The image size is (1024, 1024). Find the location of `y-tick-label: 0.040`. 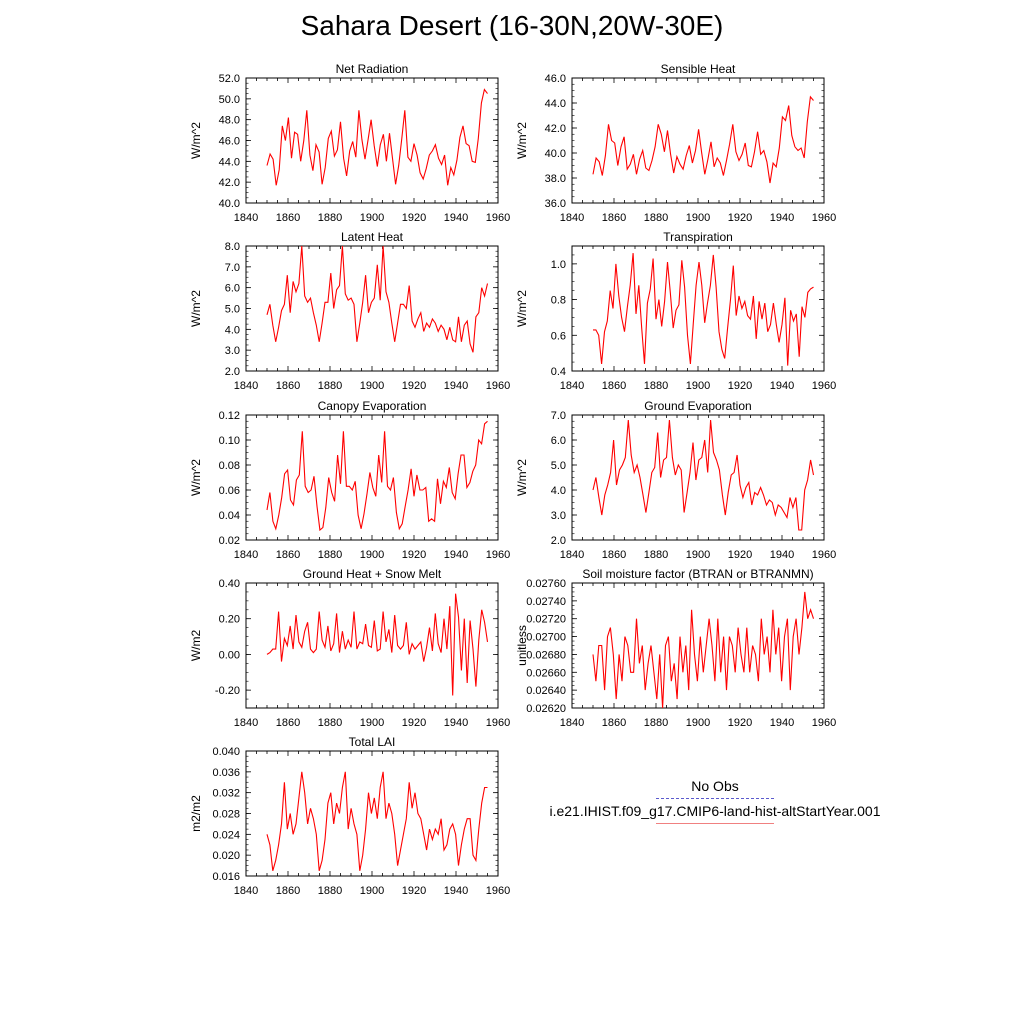

y-tick-label: 0.040 is located at coordinates (226, 752).